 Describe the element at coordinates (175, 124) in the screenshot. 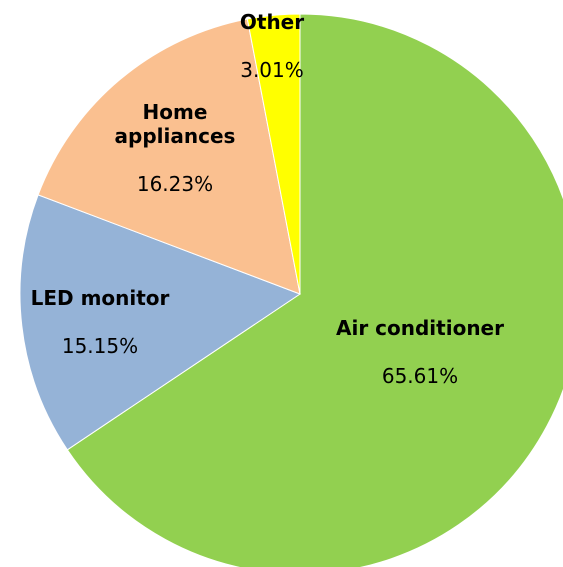

I see `category-label: Home appliances` at that location.